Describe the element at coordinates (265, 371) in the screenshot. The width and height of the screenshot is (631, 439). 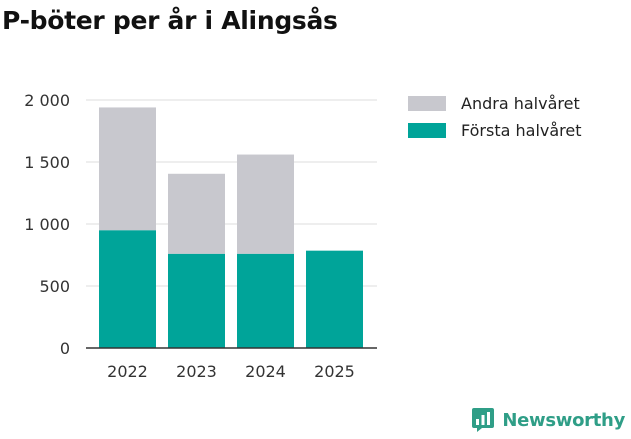
I see `x-tick-label: 2024` at that location.